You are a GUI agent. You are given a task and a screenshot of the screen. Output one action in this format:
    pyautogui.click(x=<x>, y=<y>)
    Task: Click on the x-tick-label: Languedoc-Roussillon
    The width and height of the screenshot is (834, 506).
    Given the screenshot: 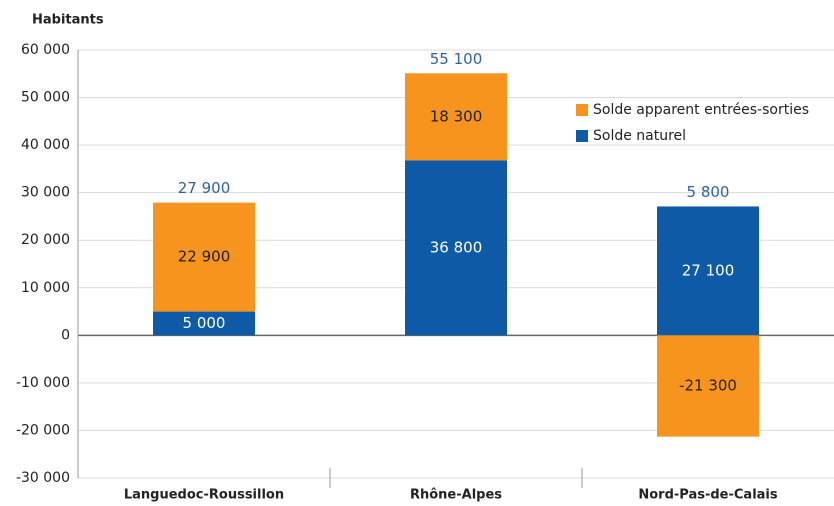 What is the action you would take?
    pyautogui.click(x=204, y=495)
    